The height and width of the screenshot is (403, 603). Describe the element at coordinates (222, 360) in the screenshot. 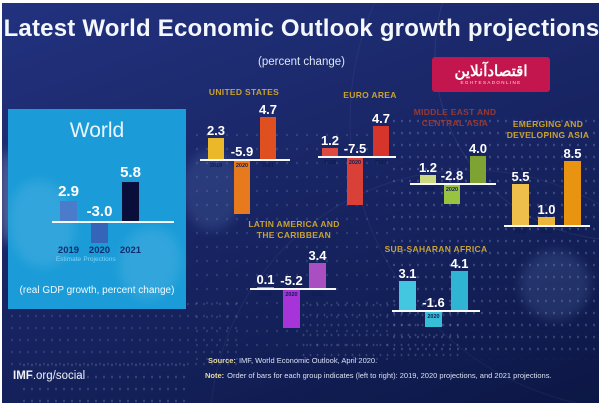

I see `source-label: Source:` at that location.